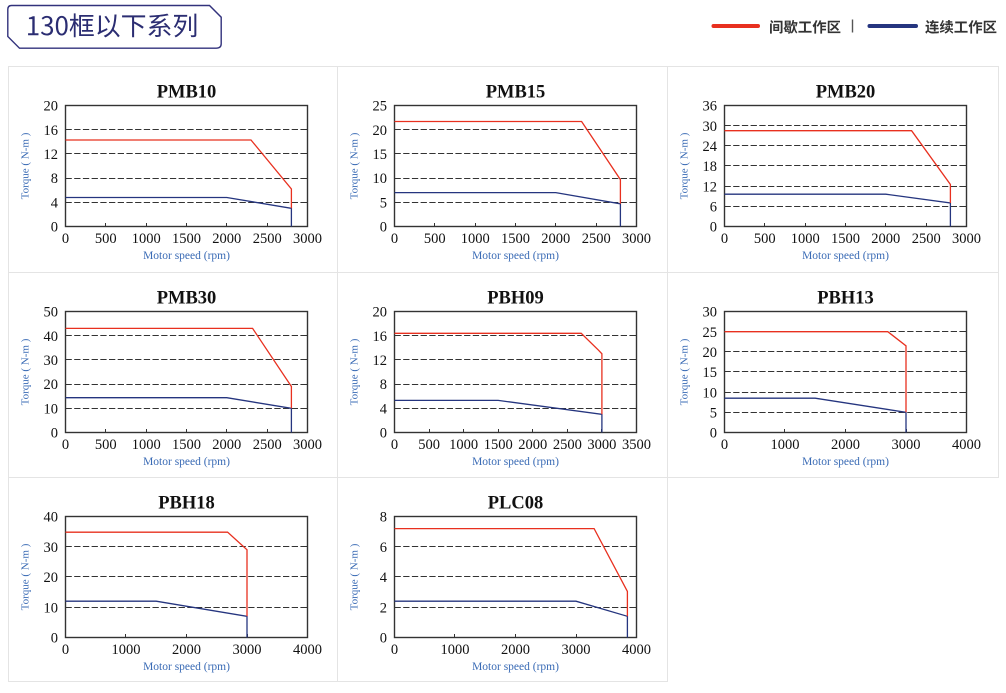 This screenshot has height=693, width=1006. What do you see at coordinates (187, 299) in the screenshot?
I see `svg-text: PMB30` at bounding box center [187, 299].